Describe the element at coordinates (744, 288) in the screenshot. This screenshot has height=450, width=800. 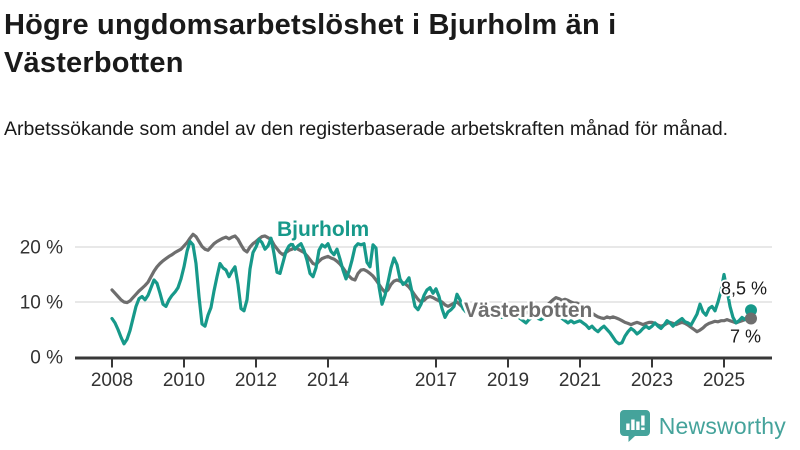
I see `end-value-label: 8,5 %` at that location.